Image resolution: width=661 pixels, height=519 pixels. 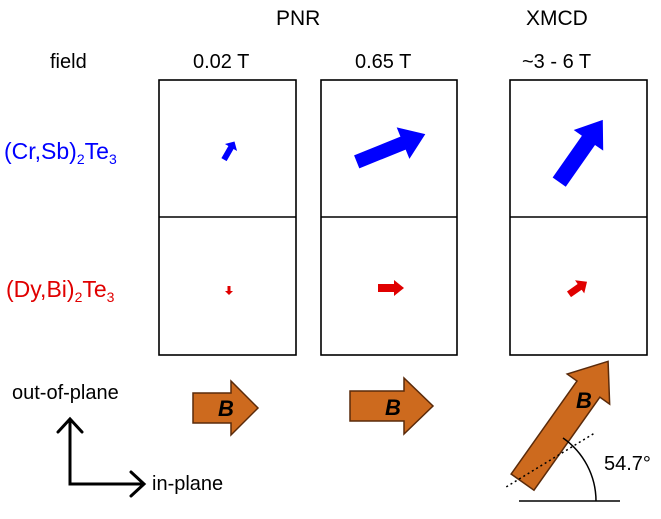 What do you see at coordinates (229, 151) in the screenshot?
I see `moment-arrow-cr-sb-0-02T` at bounding box center [229, 151].